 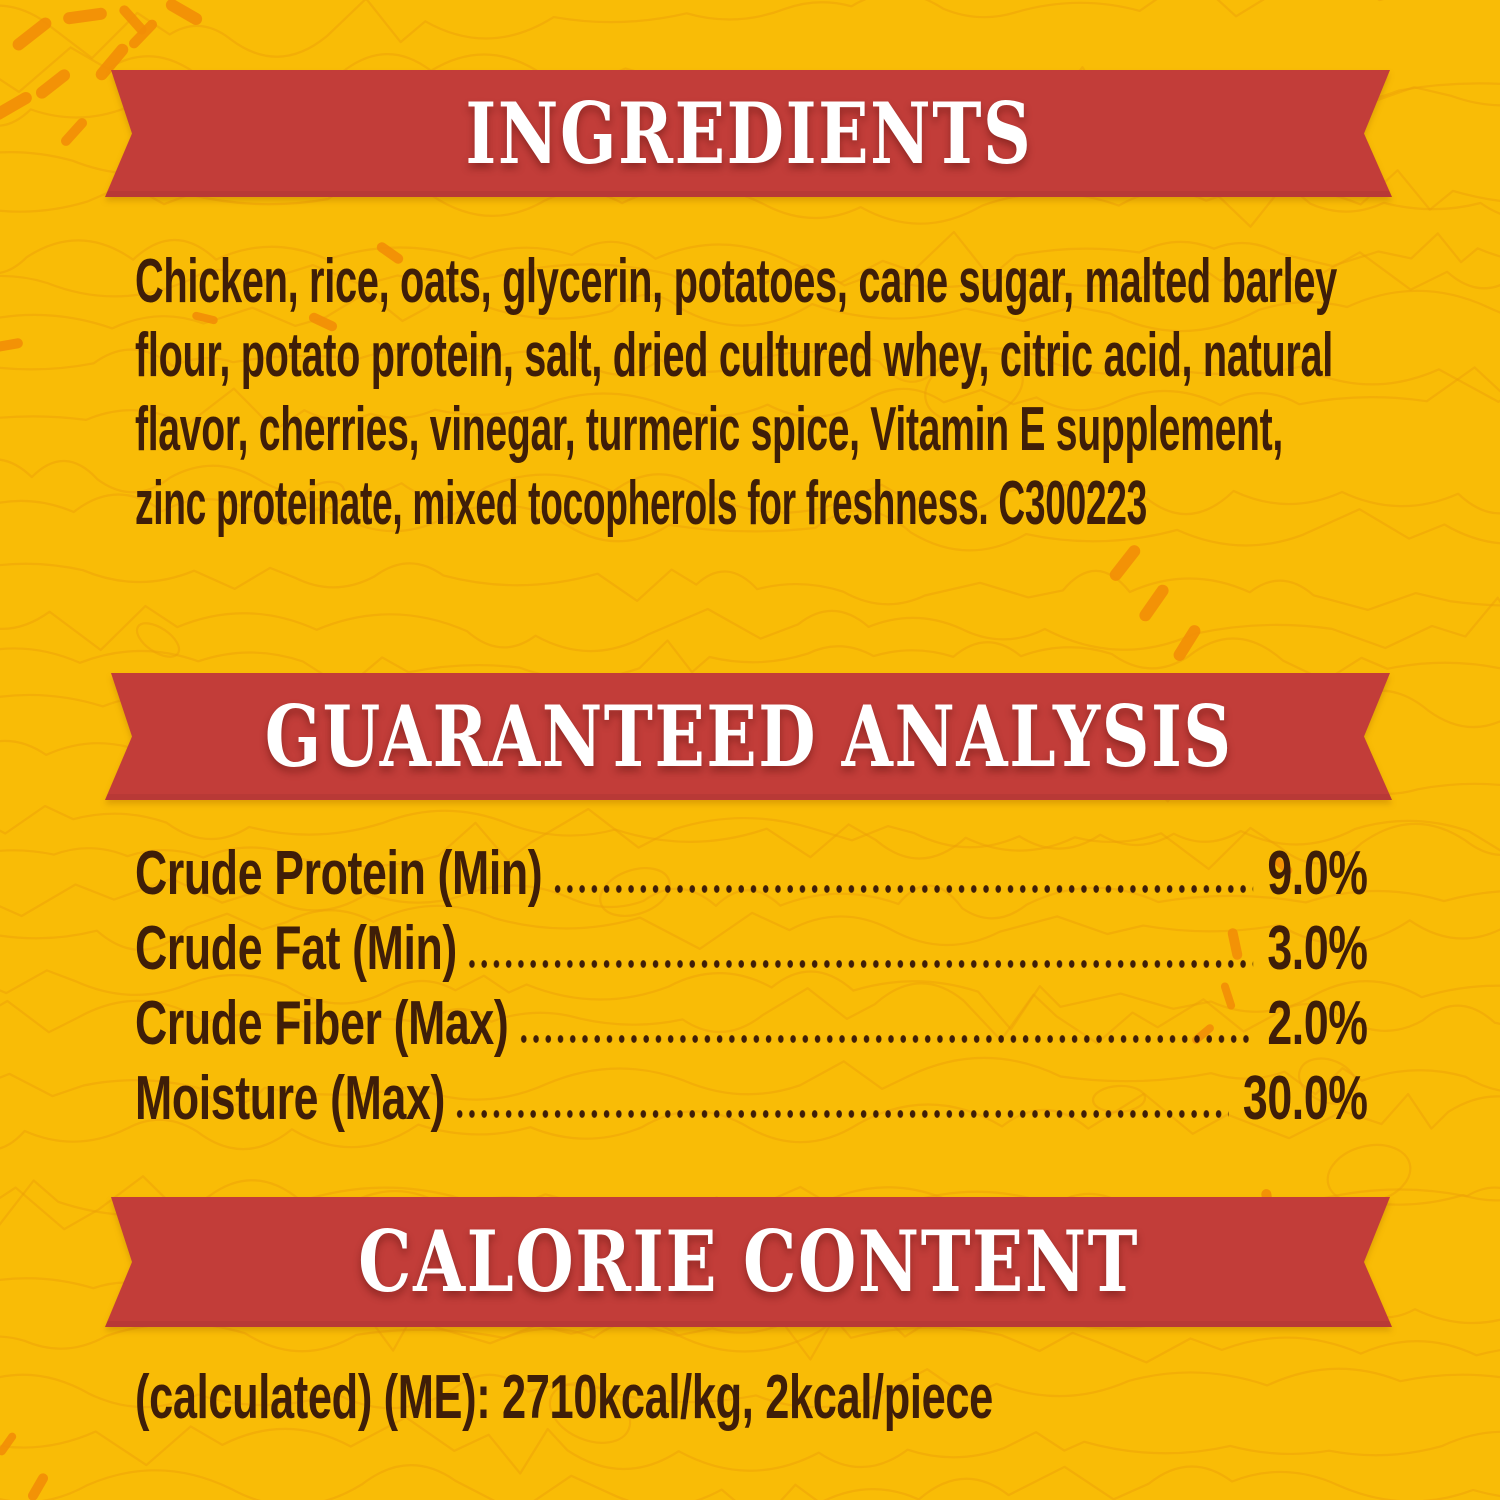 What do you see at coordinates (322, 1023) in the screenshot?
I see `analysis-label: Crude Fiber (Max)` at bounding box center [322, 1023].